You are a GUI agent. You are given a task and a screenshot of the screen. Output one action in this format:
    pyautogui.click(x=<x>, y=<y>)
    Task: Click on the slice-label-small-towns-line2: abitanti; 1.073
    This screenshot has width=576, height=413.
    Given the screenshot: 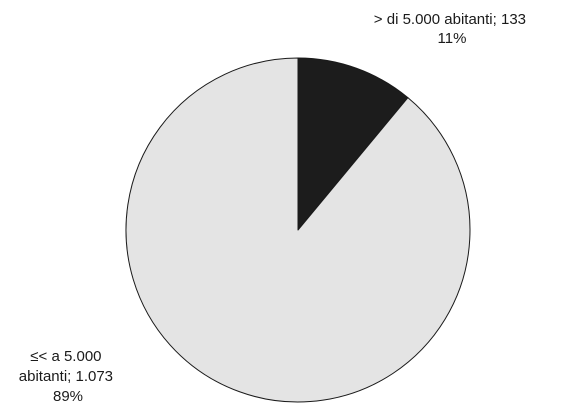 What is the action you would take?
    pyautogui.click(x=66, y=376)
    